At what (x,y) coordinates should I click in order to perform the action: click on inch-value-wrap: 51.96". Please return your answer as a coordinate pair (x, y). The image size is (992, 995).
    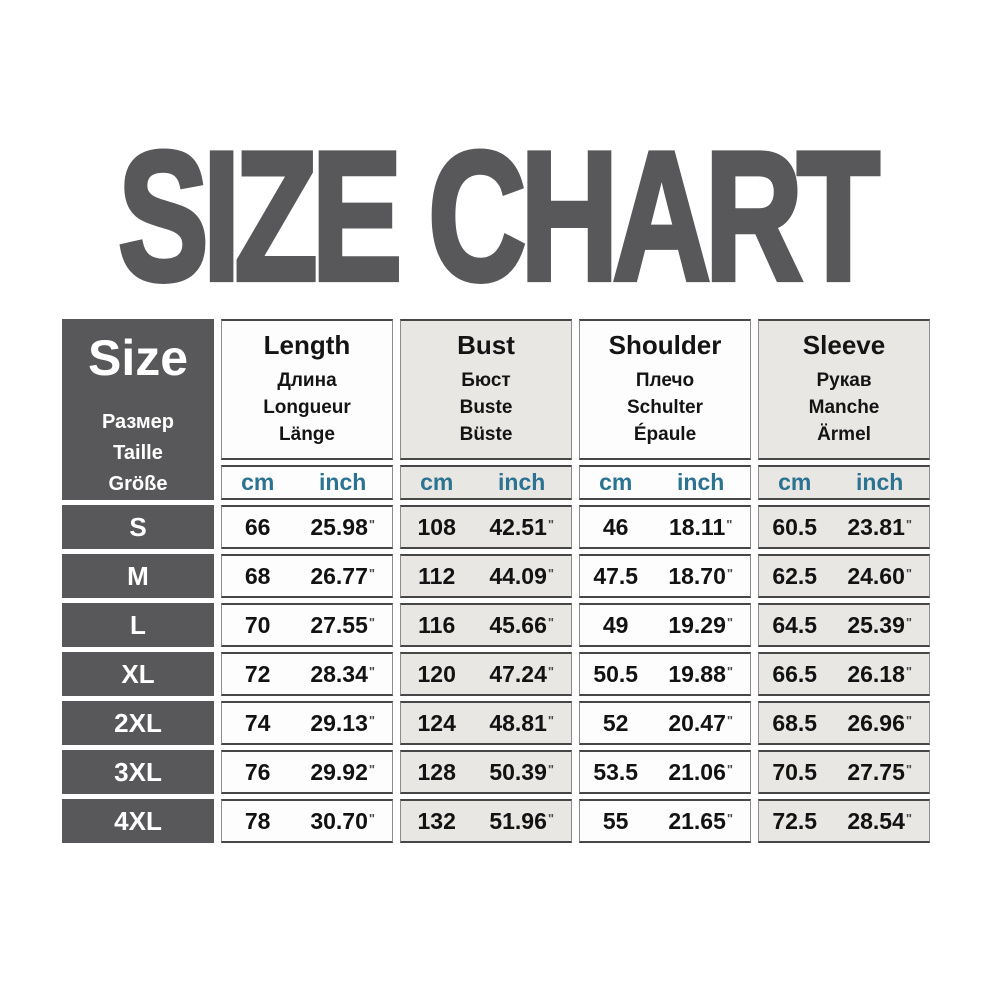
    Looking at the image, I should click on (521, 821).